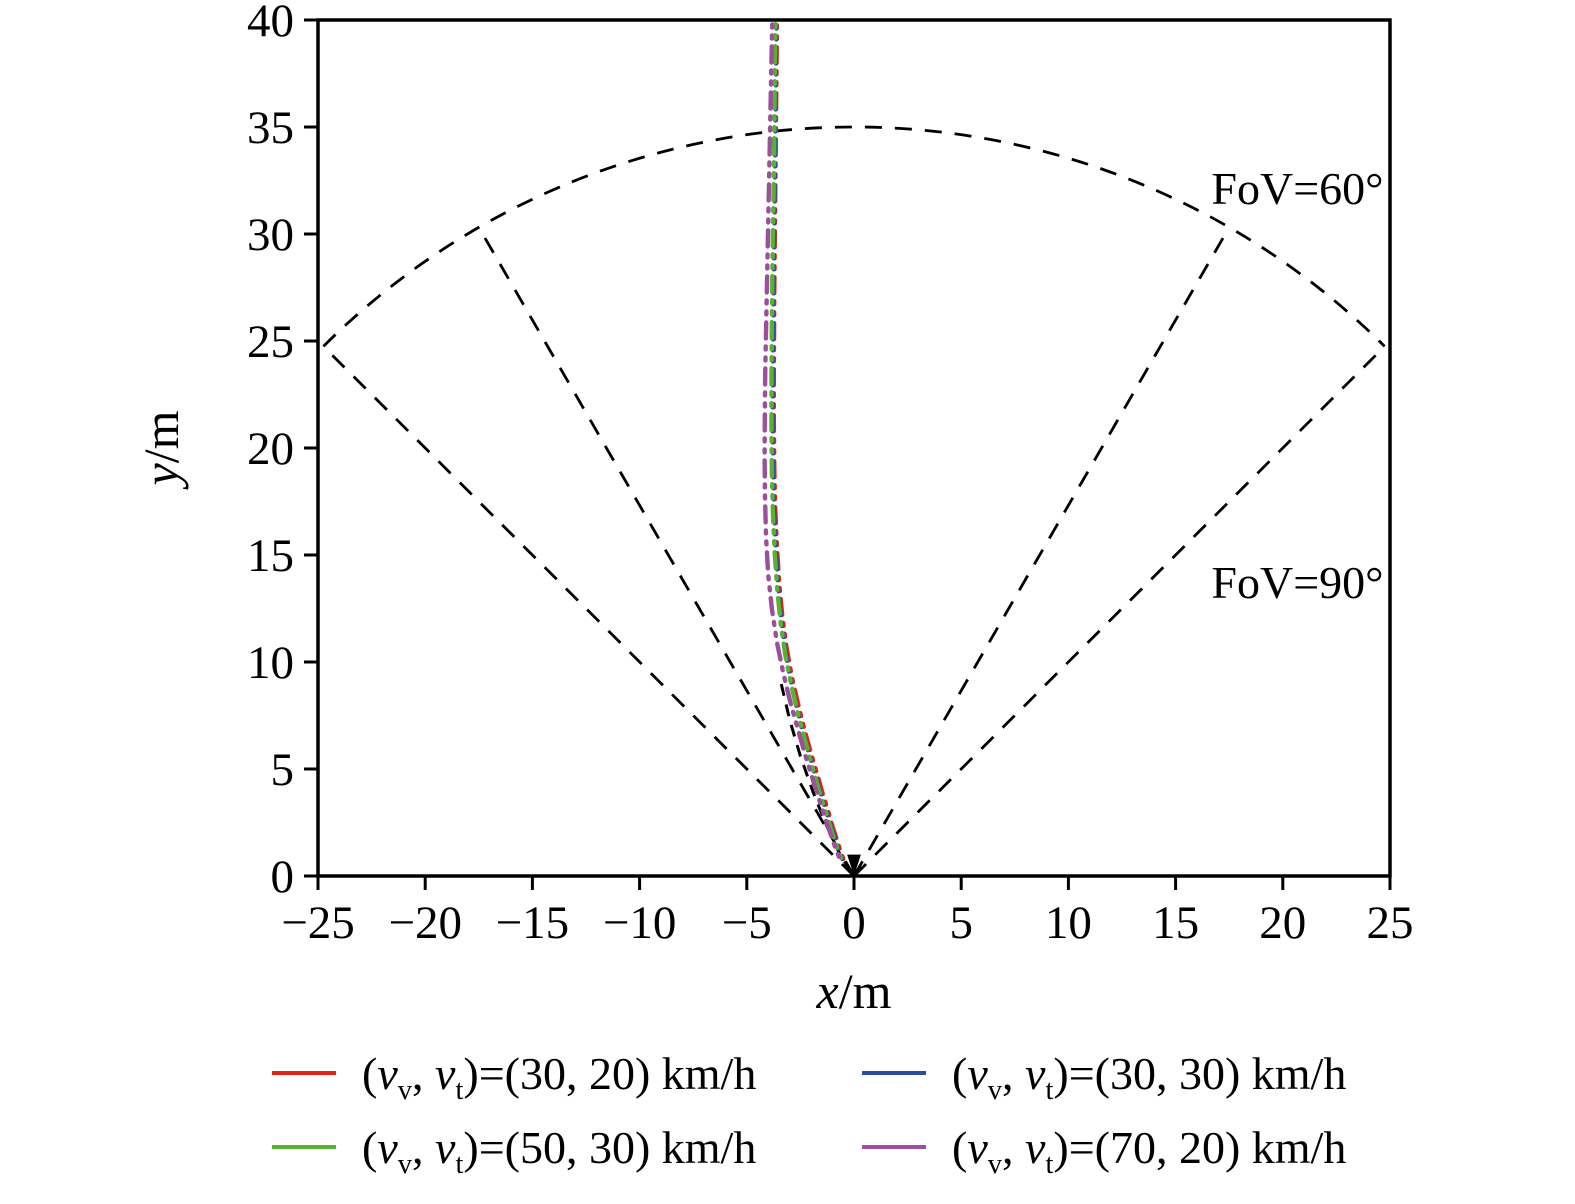  I want to click on x-tick-label: −15, so click(533, 923).